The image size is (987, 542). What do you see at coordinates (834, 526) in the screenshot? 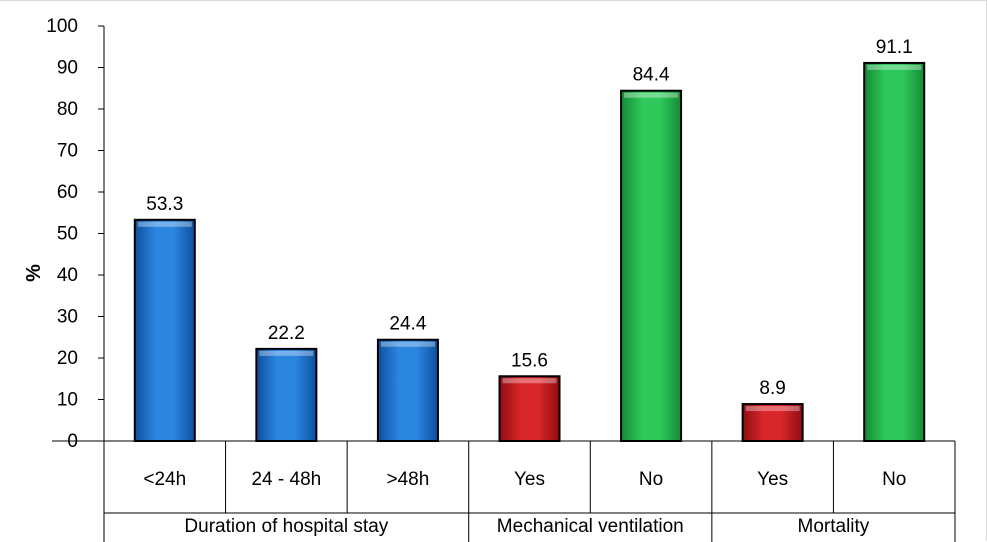
I see `group-label: Mortality` at bounding box center [834, 526].